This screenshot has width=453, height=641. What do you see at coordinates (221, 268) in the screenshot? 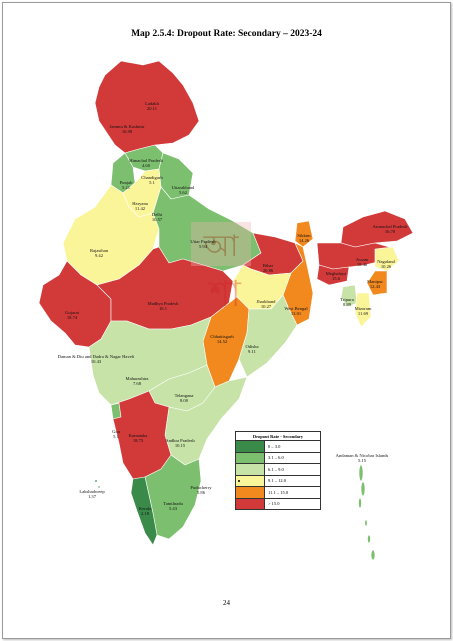
I see `watermark-logo: আ শা` at bounding box center [221, 268].